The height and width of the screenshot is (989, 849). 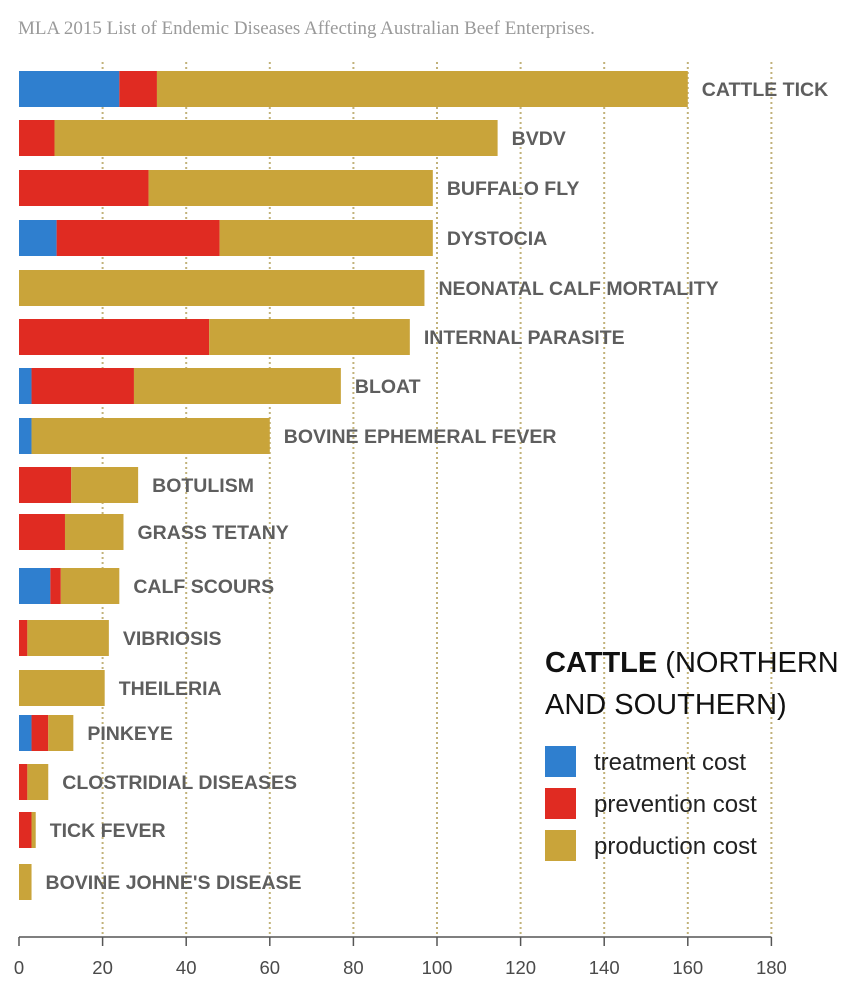 What do you see at coordinates (513, 189) in the screenshot?
I see `category-label-buffalo-fly: BUFFALO FLY` at bounding box center [513, 189].